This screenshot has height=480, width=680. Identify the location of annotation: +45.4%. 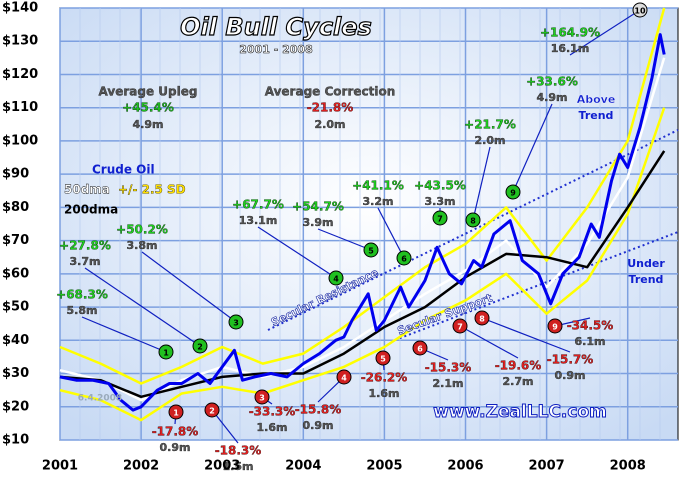
(148, 108).